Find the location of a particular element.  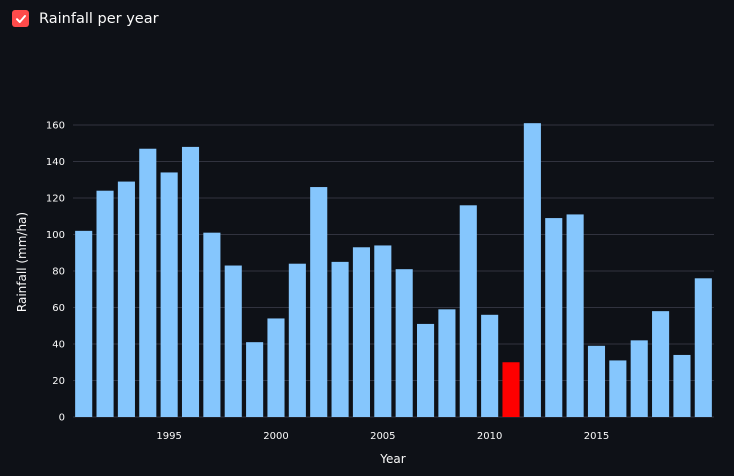

bar-2012 is located at coordinates (532, 270).